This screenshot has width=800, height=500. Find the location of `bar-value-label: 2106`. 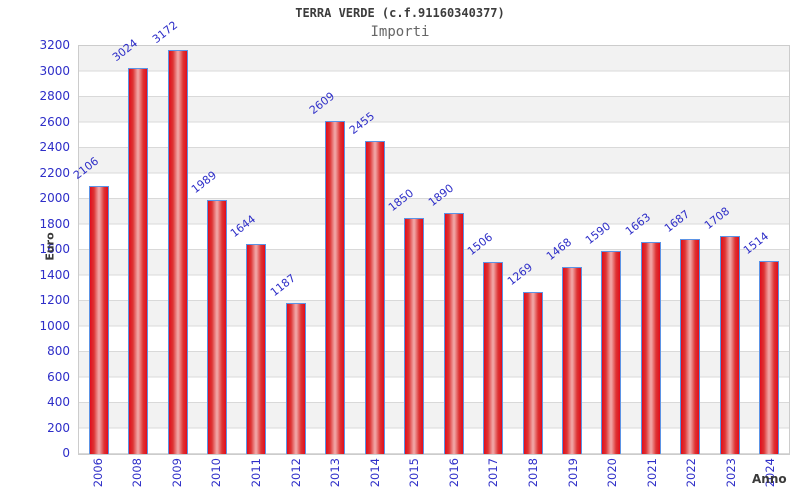

bar-value-label: 2106 is located at coordinates (85, 168).